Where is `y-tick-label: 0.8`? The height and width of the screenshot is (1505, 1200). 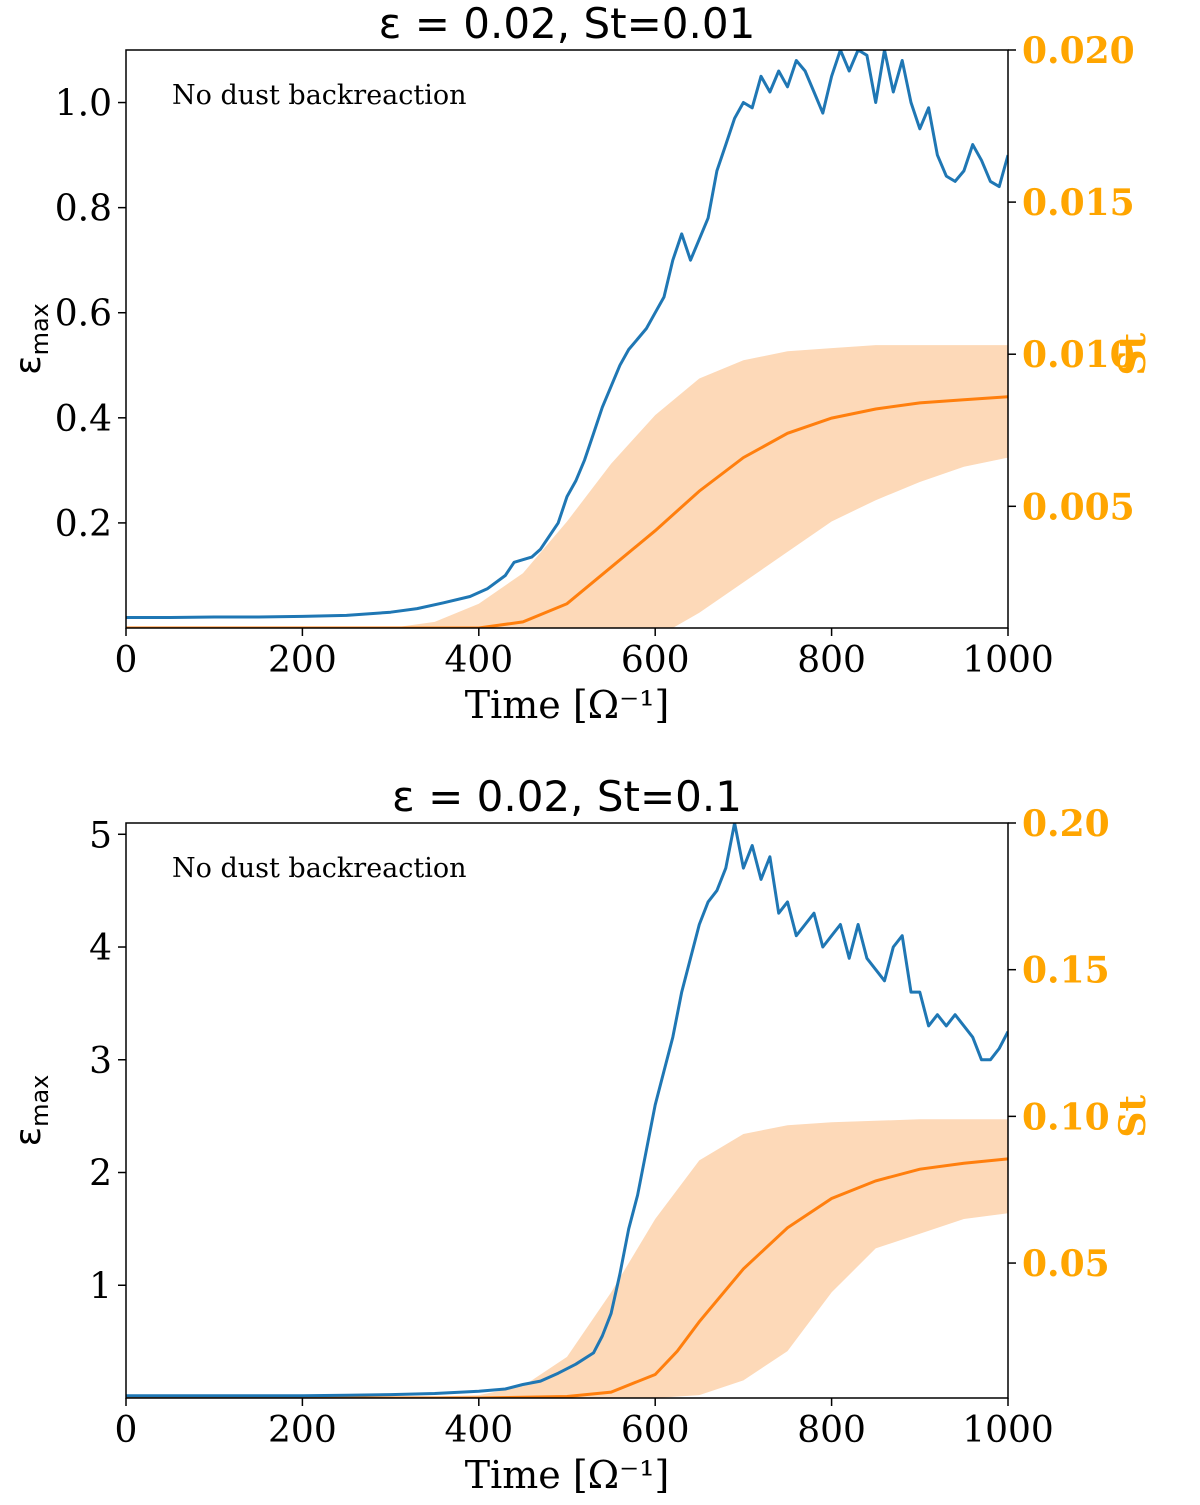 y-tick-label: 0.8 is located at coordinates (83, 209).